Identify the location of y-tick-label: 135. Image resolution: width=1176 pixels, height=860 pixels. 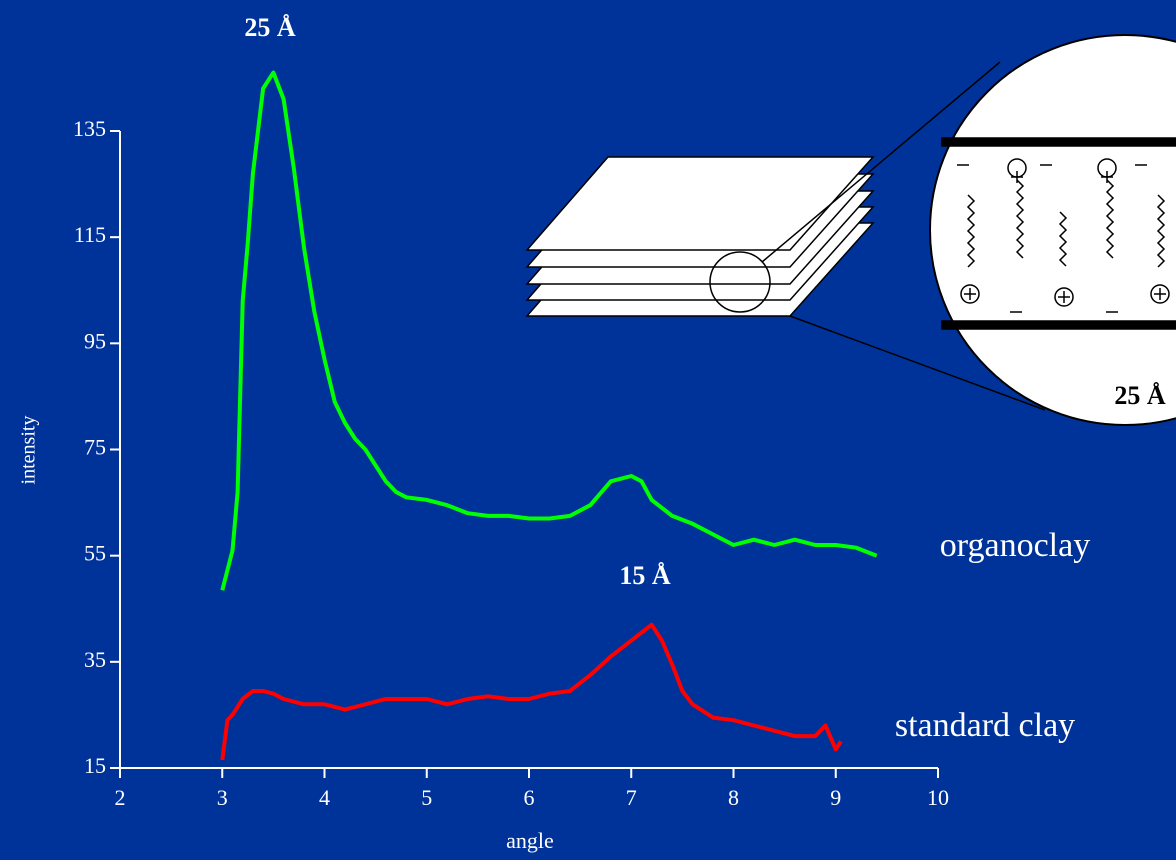
(89, 128).